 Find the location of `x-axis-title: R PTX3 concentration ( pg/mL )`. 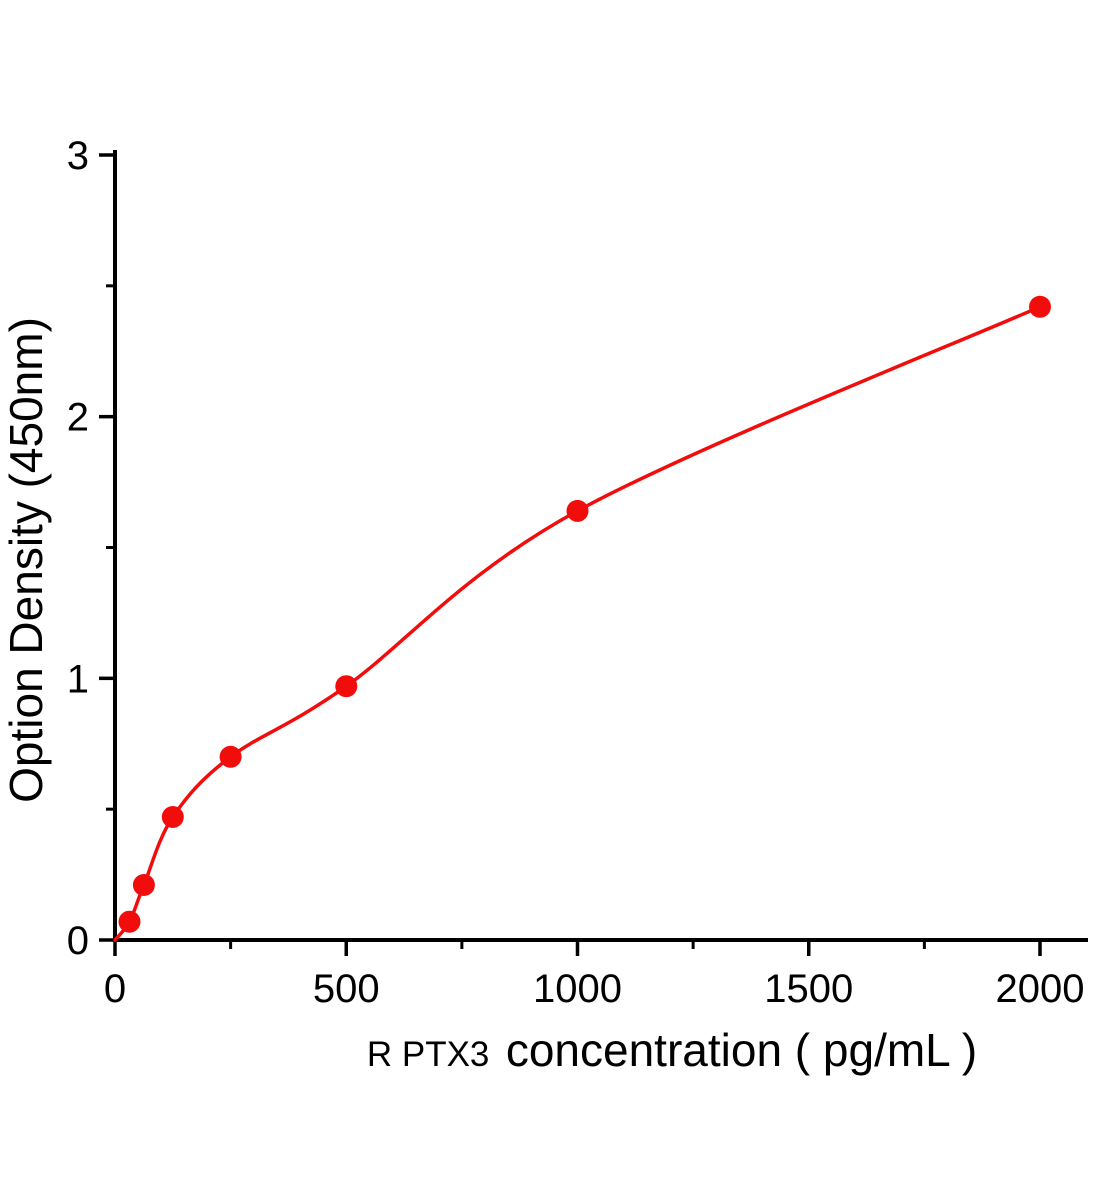

x-axis-title: R PTX3 concentration ( pg/mL ) is located at coordinates (672, 1050).